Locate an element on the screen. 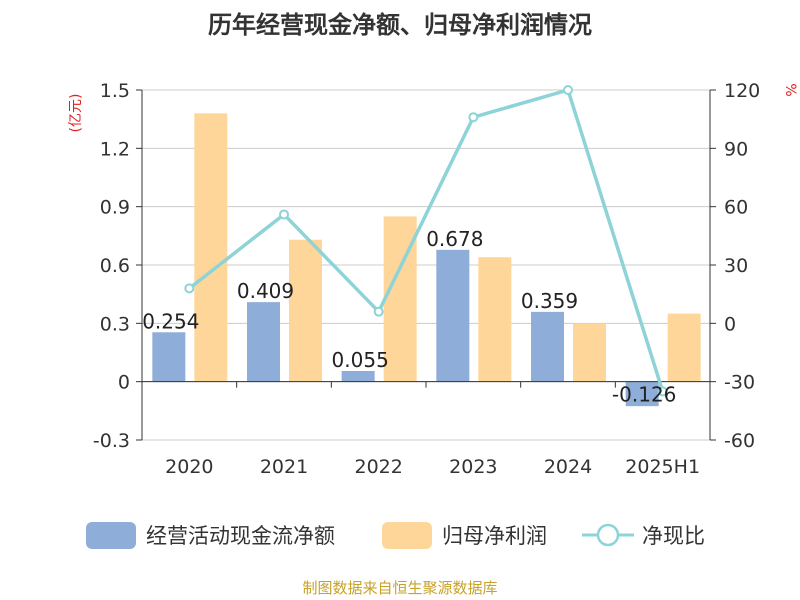 This screenshot has height=600, width=800. right-axis-tick-label: 30 is located at coordinates (736, 266).